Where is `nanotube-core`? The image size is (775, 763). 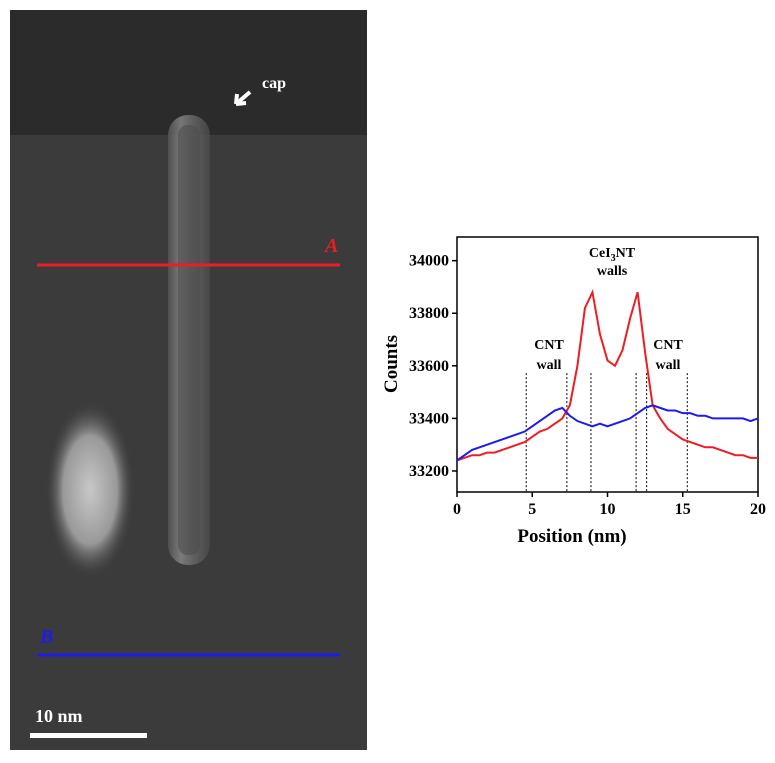
nanotube-core is located at coordinates (189, 340).